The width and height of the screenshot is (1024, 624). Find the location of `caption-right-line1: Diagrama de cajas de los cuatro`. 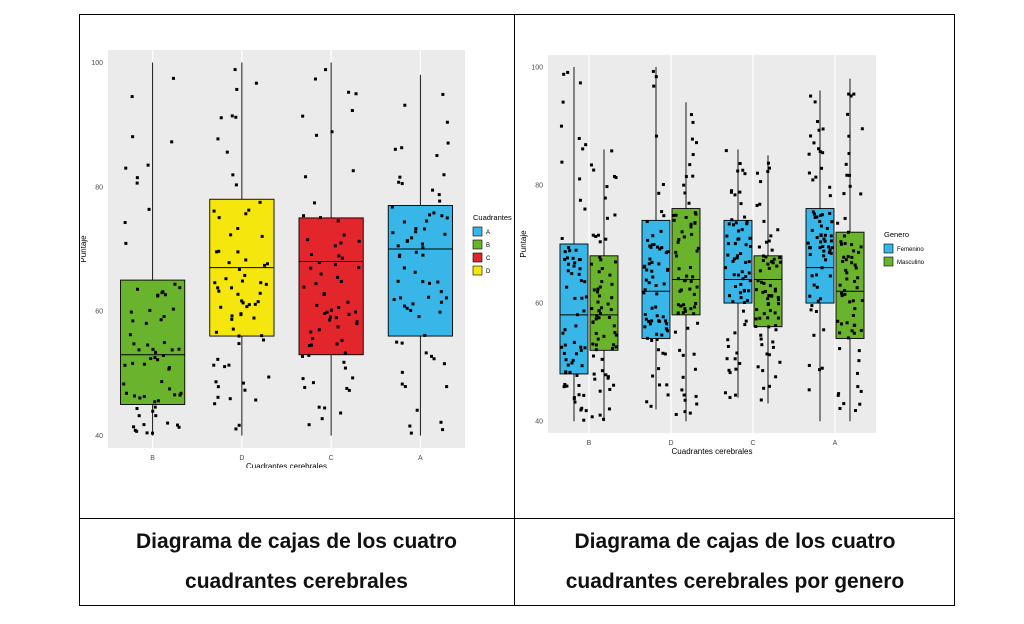

caption-right-line1: Diagrama de cajas de los cuatro is located at coordinates (735, 541).